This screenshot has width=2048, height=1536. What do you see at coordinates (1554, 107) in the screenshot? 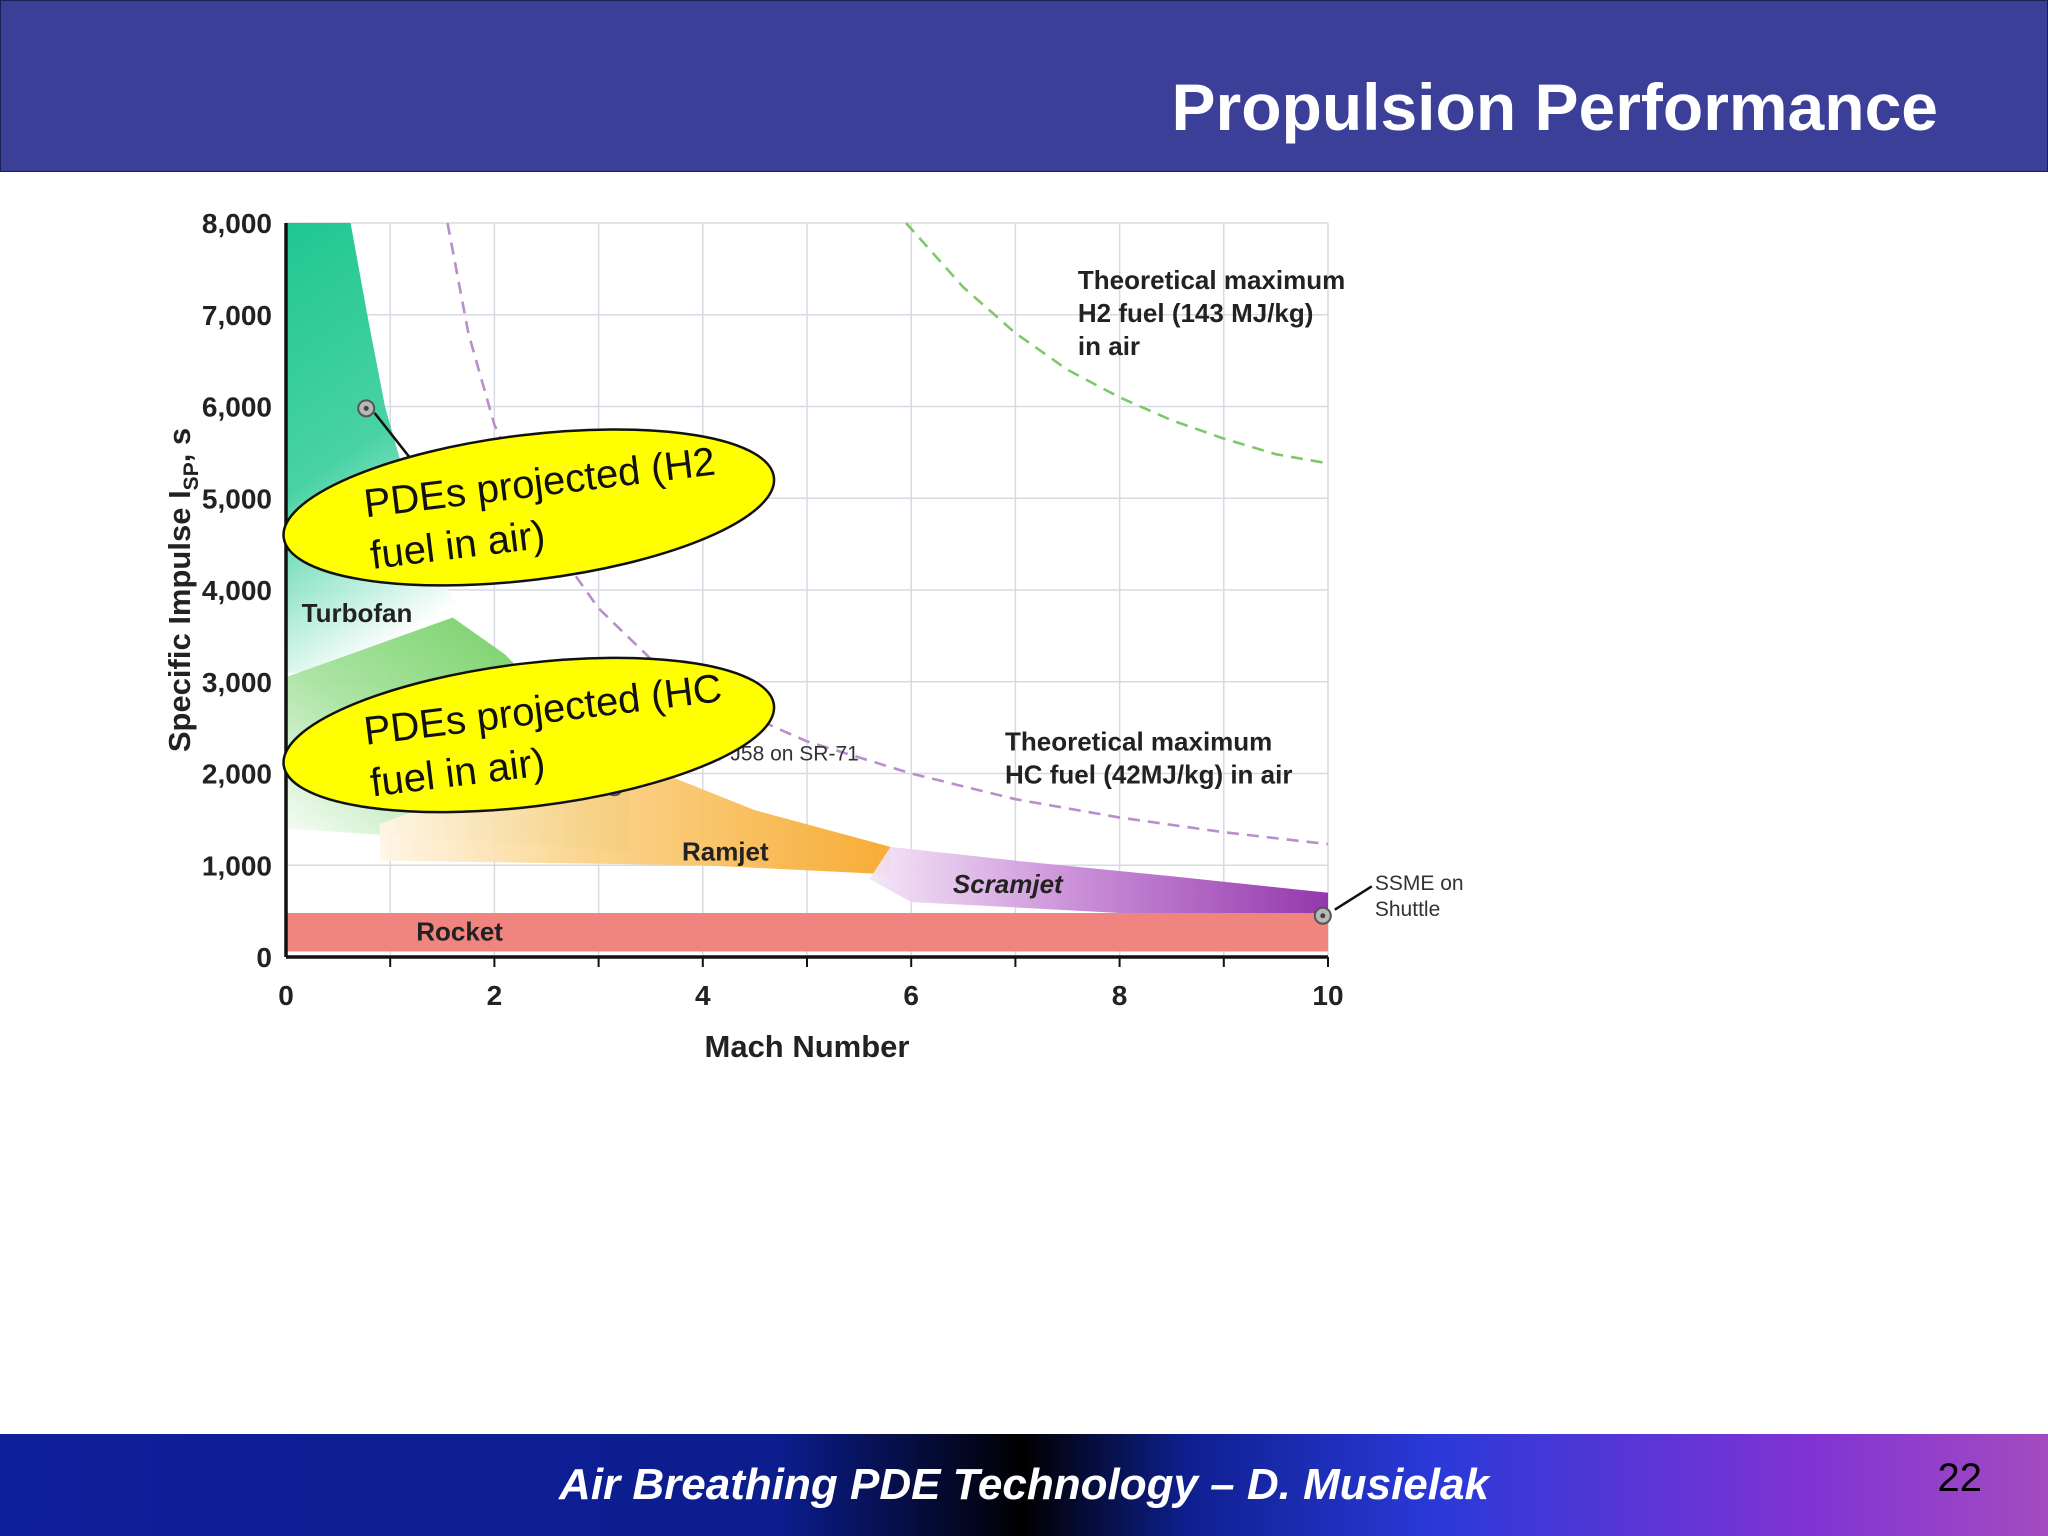
I see `slide-title: Propulsion Performance` at bounding box center [1554, 107].